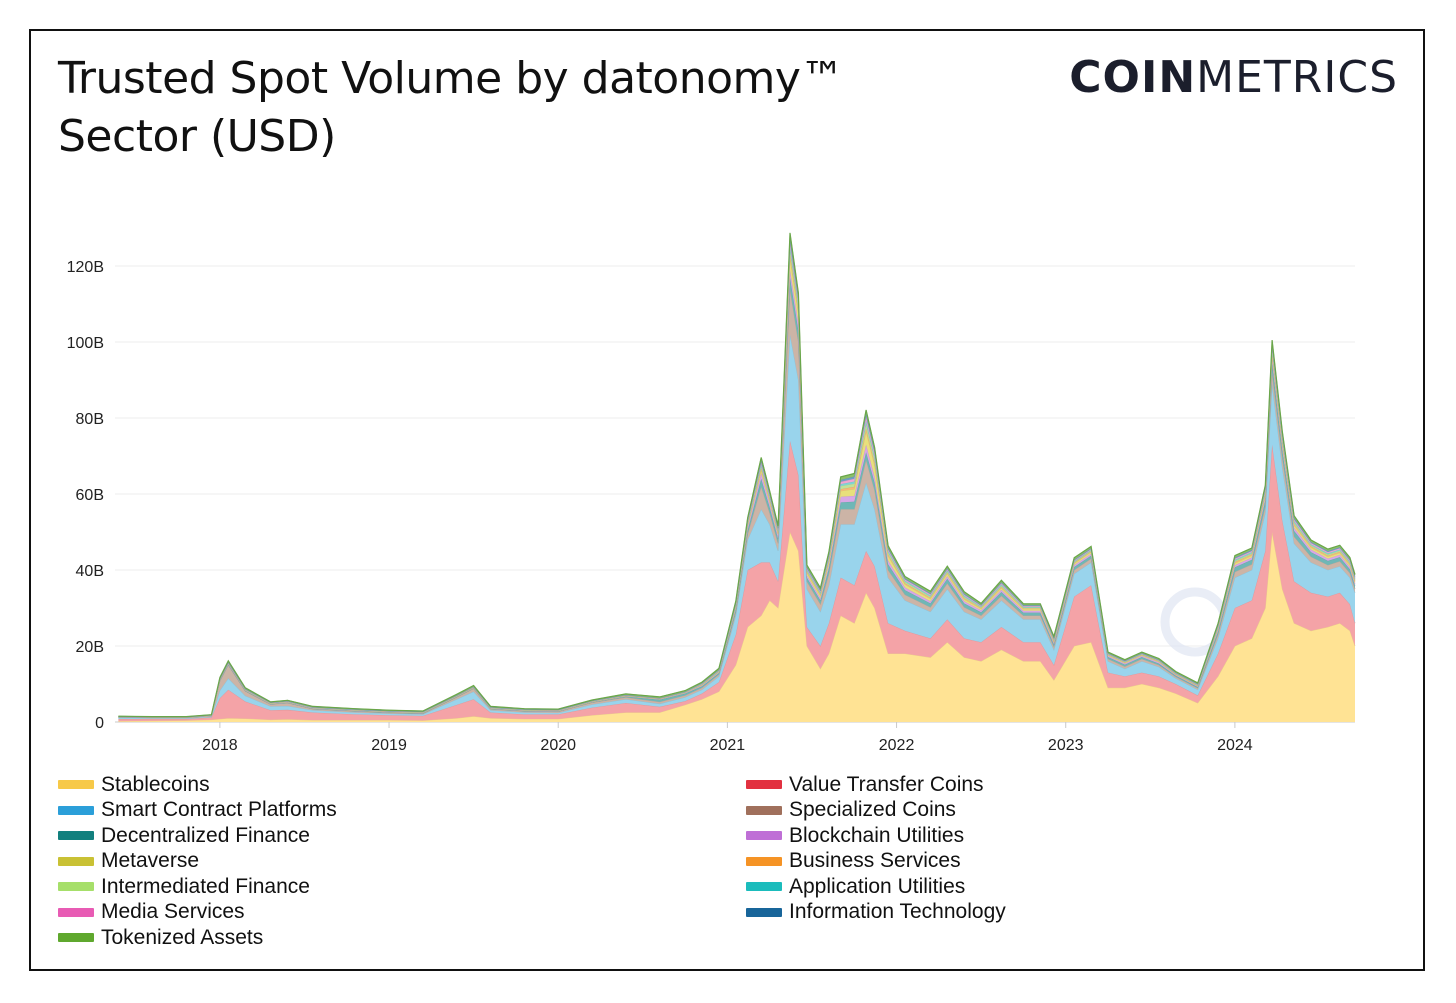 The width and height of the screenshot is (1456, 1003). I want to click on y-tick-label: 80B, so click(90, 419).